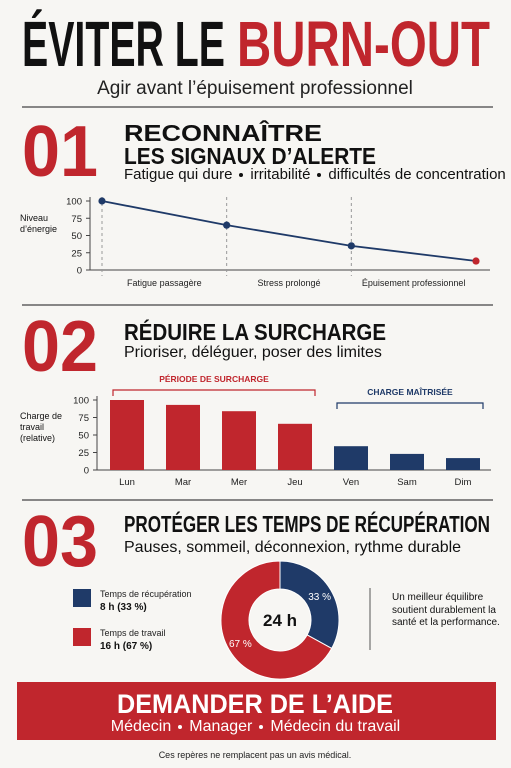 This screenshot has height=768, width=511. What do you see at coordinates (39, 223) in the screenshot?
I see `y-axis-label: Niveau d’énergie` at bounding box center [39, 223].